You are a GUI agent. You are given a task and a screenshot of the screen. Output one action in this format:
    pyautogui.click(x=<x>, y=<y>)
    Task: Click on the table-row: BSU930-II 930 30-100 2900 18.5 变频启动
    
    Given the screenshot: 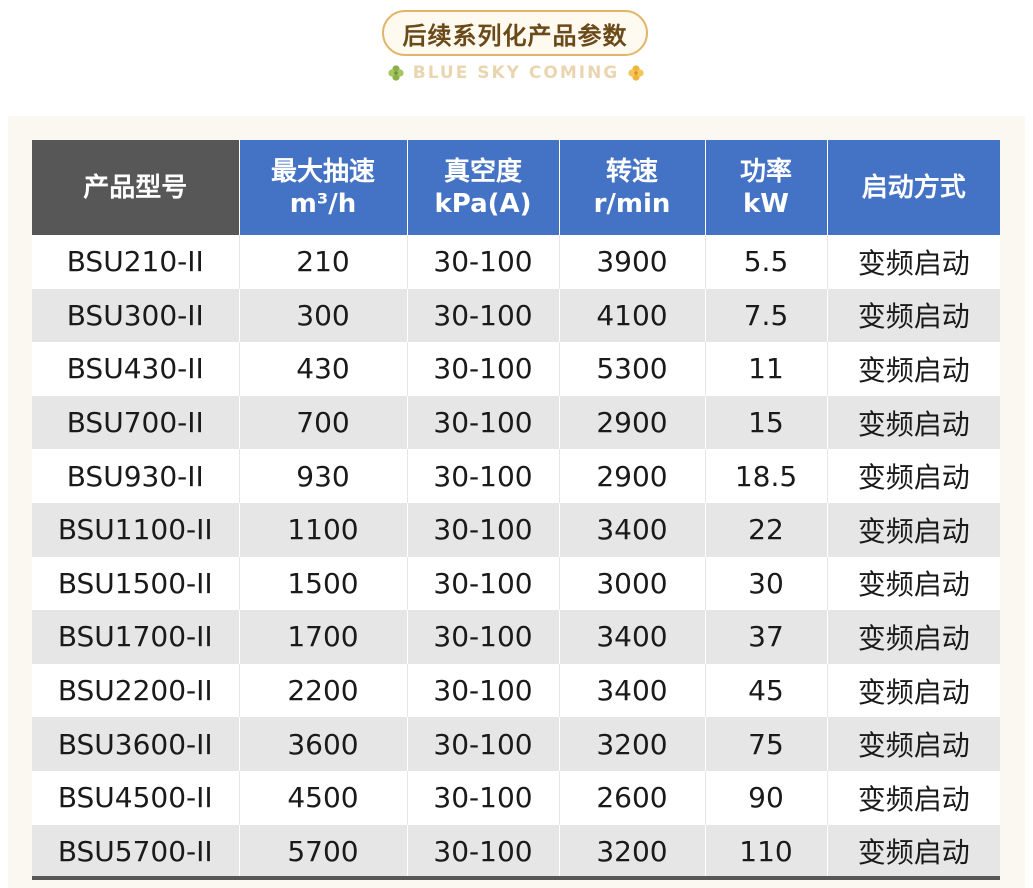 What is the action you would take?
    pyautogui.click(x=516, y=476)
    